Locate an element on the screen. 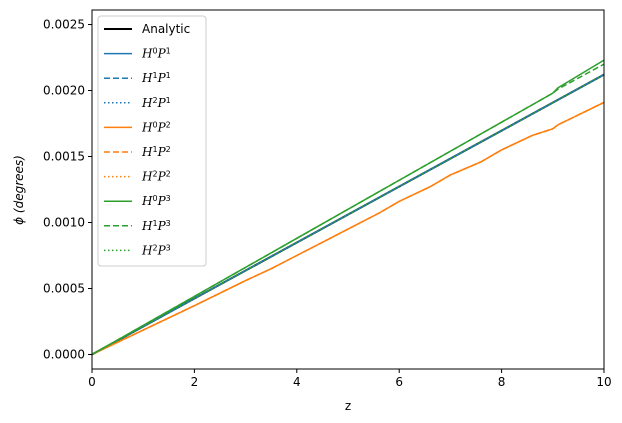 The width and height of the screenshot is (622, 423). legend-label: H0P2 is located at coordinates (156, 127).